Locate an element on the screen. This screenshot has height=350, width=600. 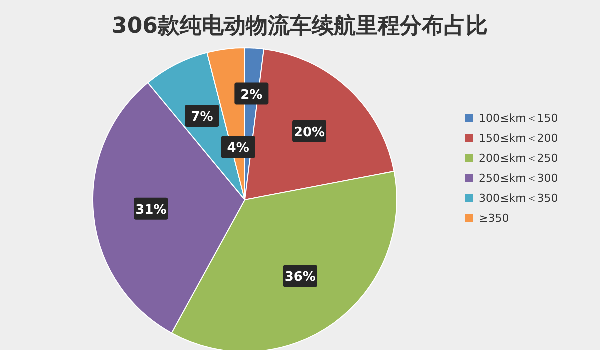
legend-label: 300≤km＜350 is located at coordinates (518, 198).